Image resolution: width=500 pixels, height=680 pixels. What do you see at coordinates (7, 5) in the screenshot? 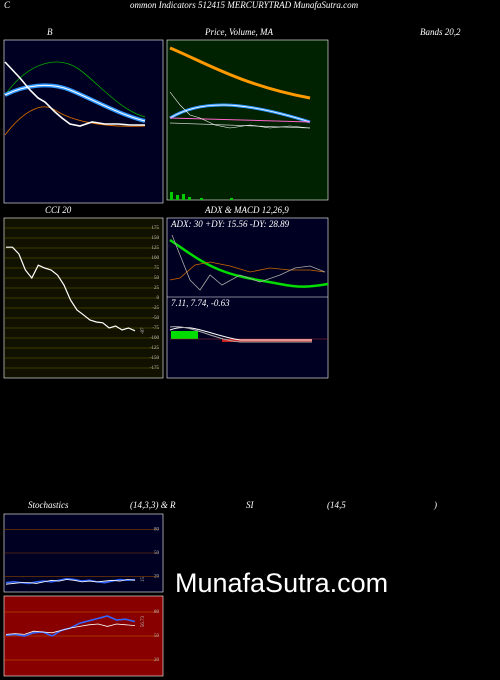
I see `title-c: C` at bounding box center [7, 5].